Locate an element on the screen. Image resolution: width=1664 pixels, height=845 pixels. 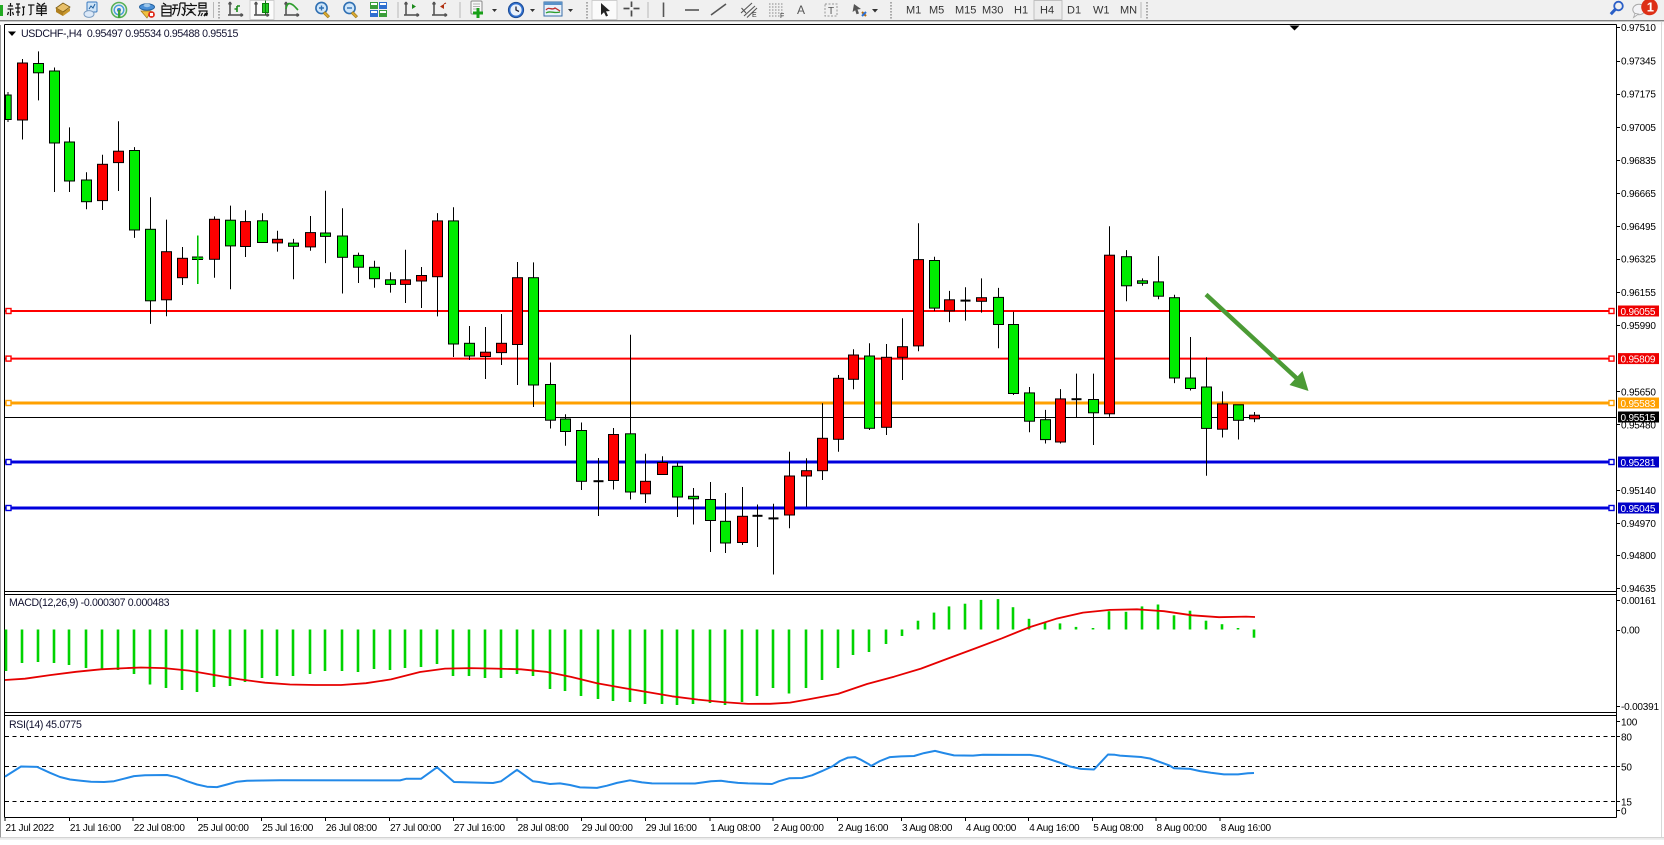
svg-text: 8 Aug 00:00 is located at coordinates (1182, 828).